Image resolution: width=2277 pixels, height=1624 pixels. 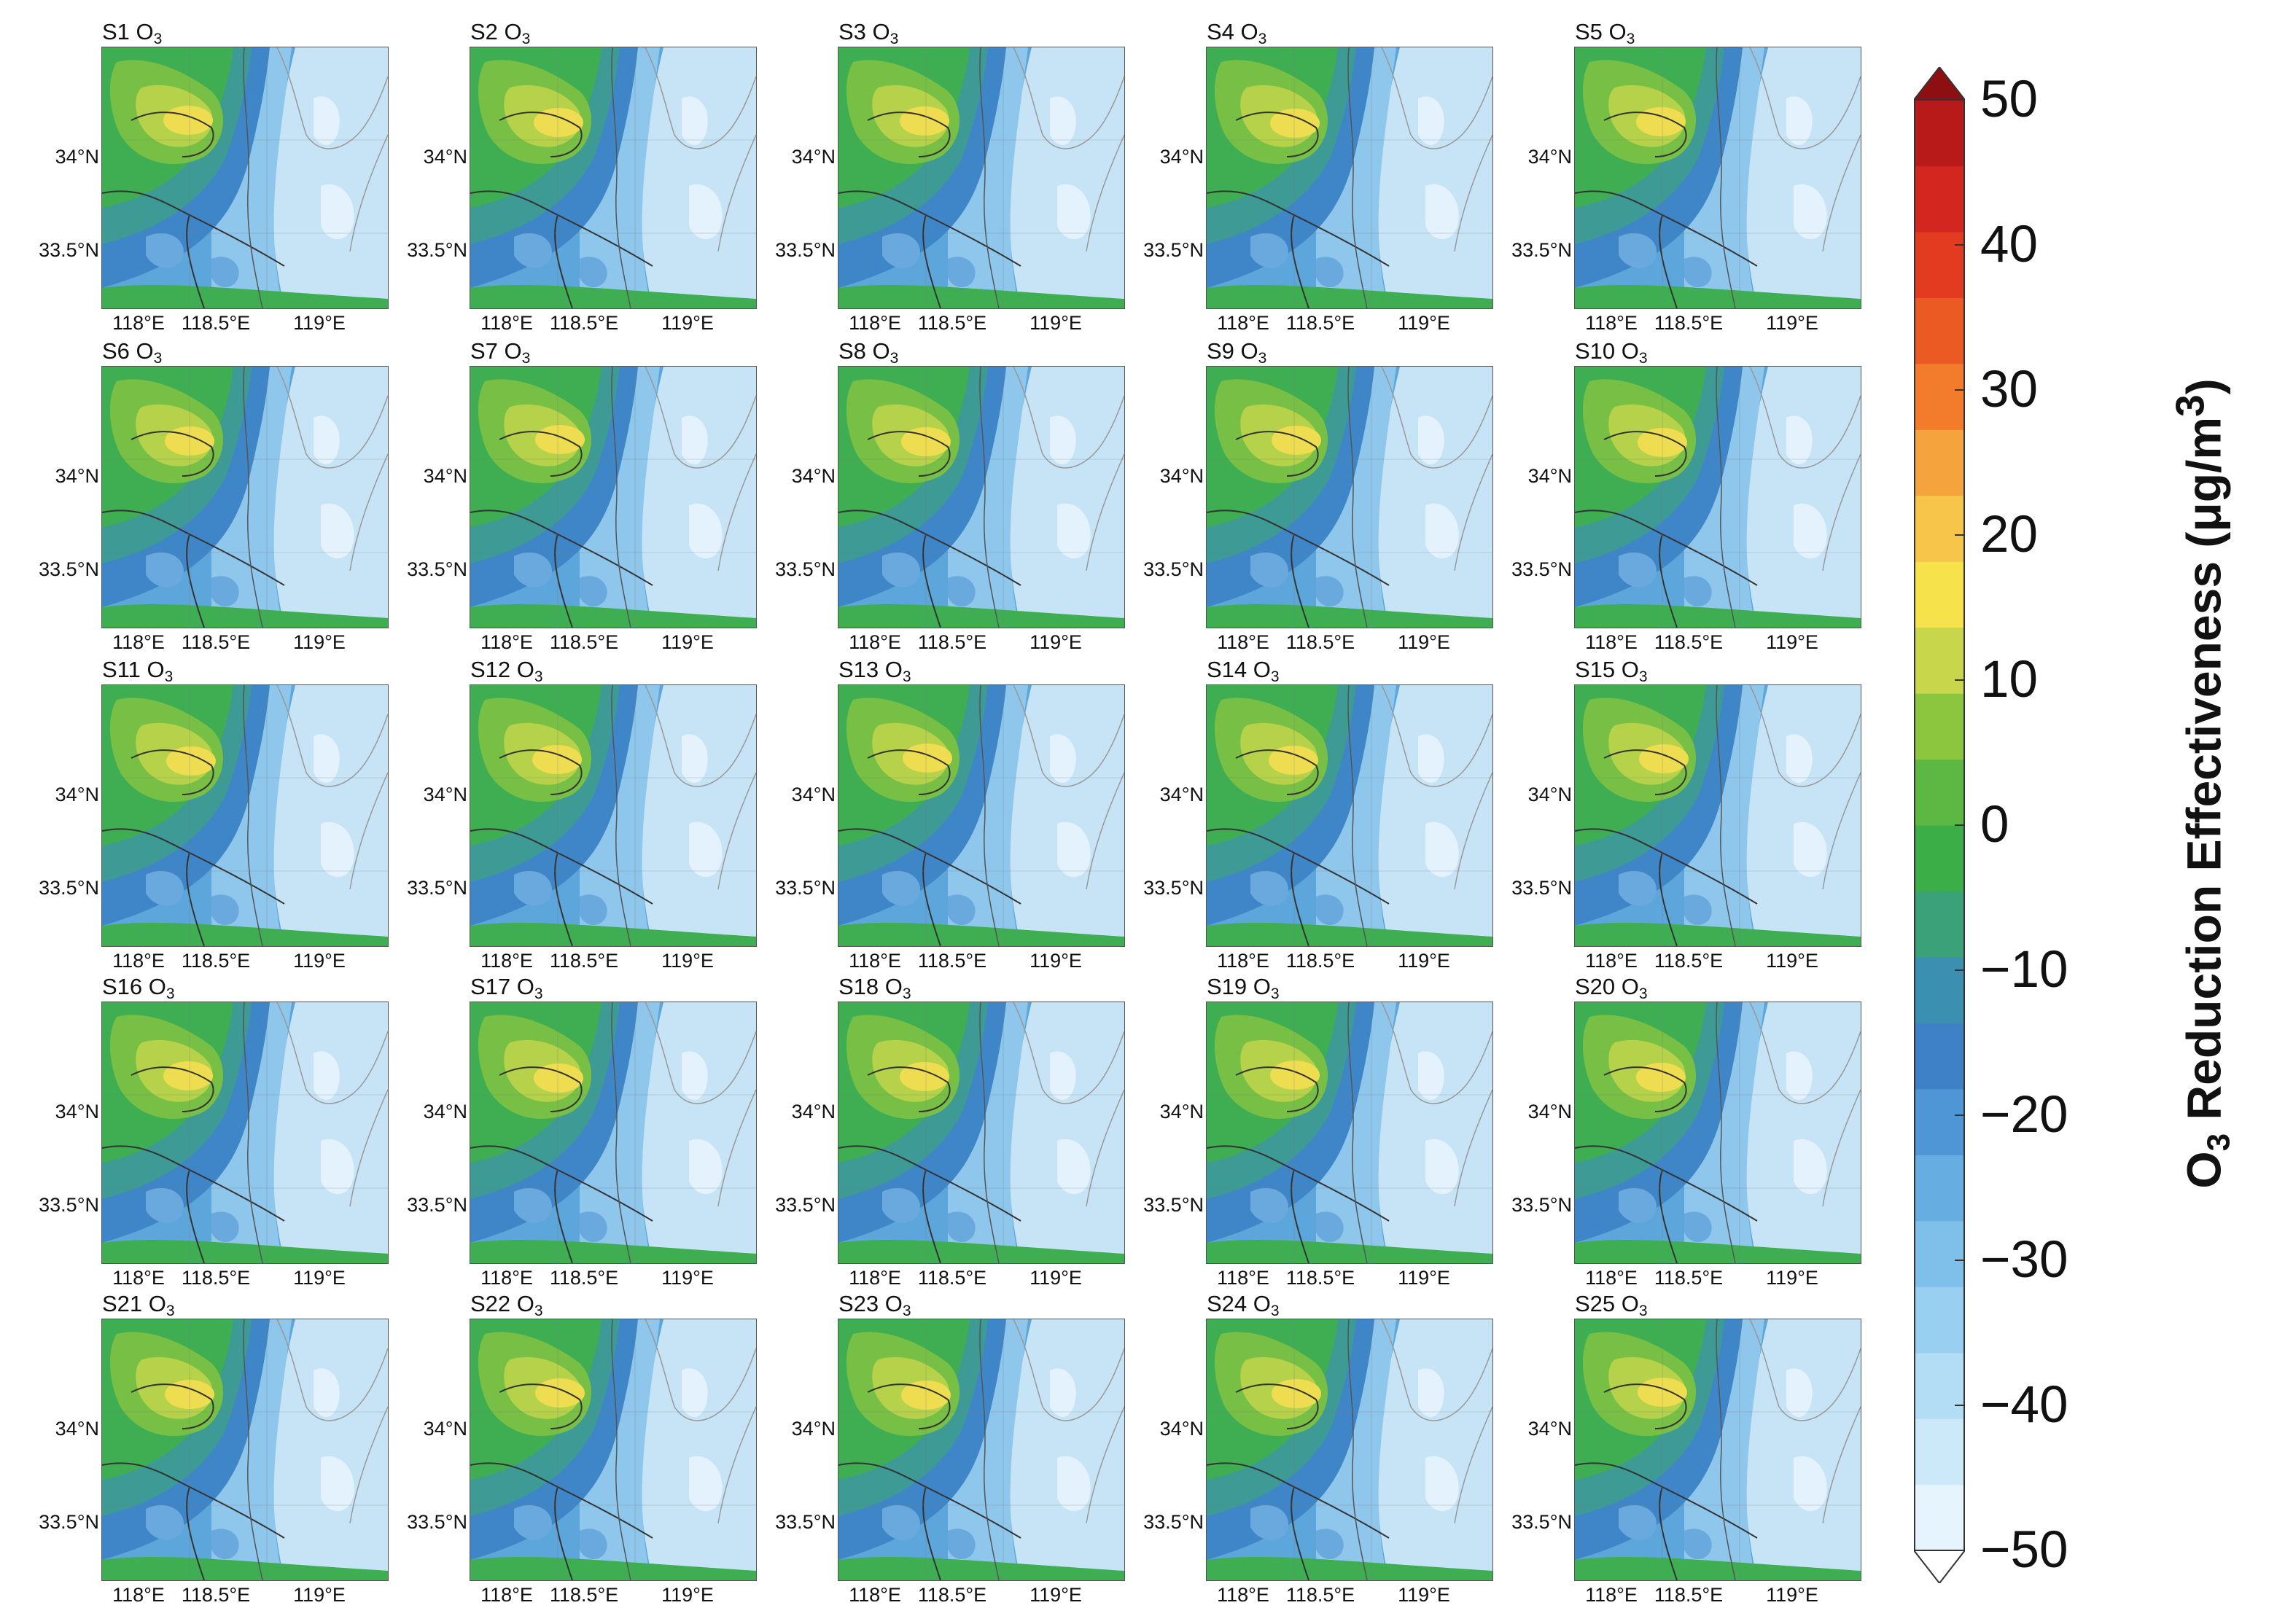 What do you see at coordinates (123, 986) in the screenshot?
I see `panel-scenario-label: S16` at bounding box center [123, 986].